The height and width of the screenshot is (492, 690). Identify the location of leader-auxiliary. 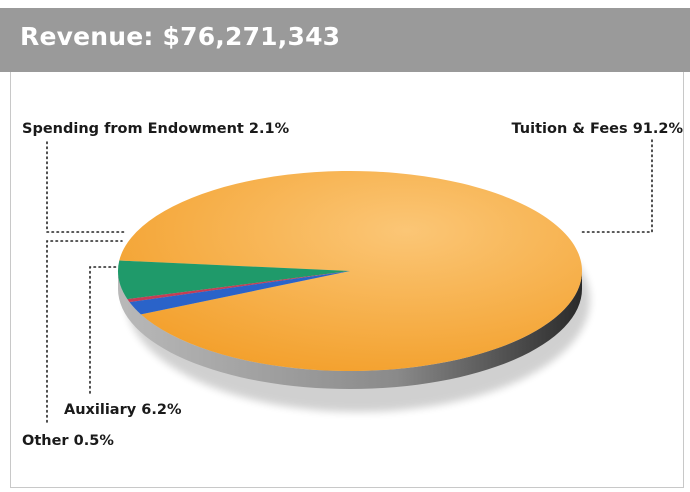
(104, 330).